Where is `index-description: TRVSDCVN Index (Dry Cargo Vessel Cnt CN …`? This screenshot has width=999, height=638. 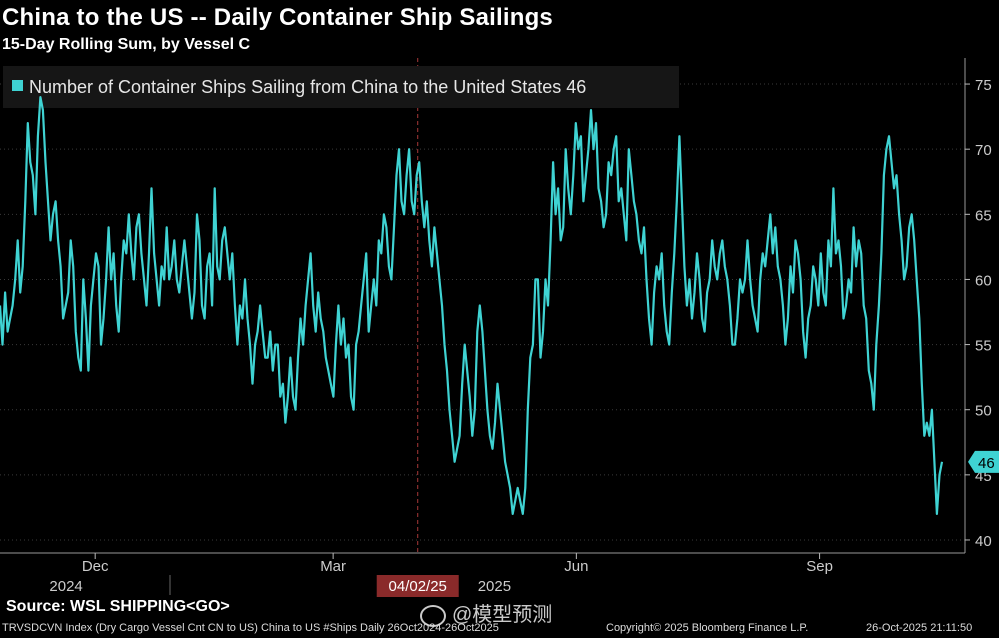
index-description: TRVSDCVN Index (Dry Cargo Vessel Cnt CN … is located at coordinates (250, 628).